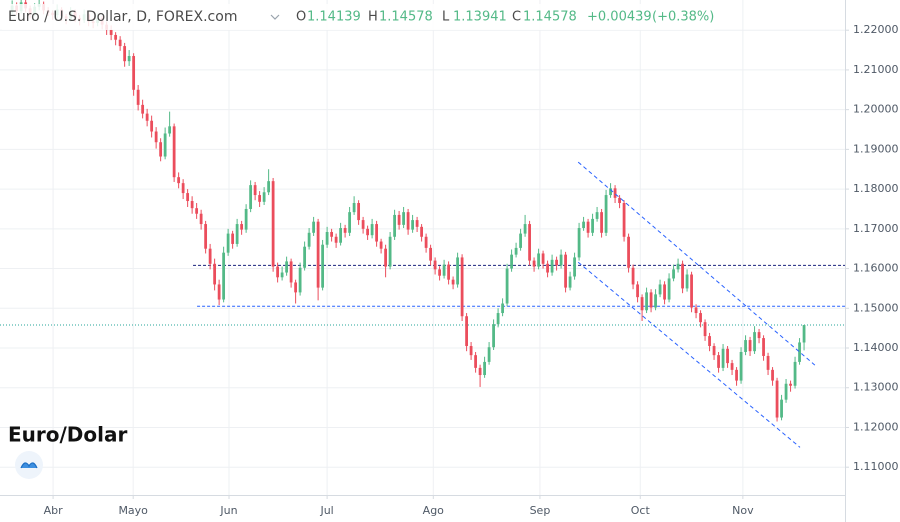  I want to click on logo-icon, so click(29, 465).